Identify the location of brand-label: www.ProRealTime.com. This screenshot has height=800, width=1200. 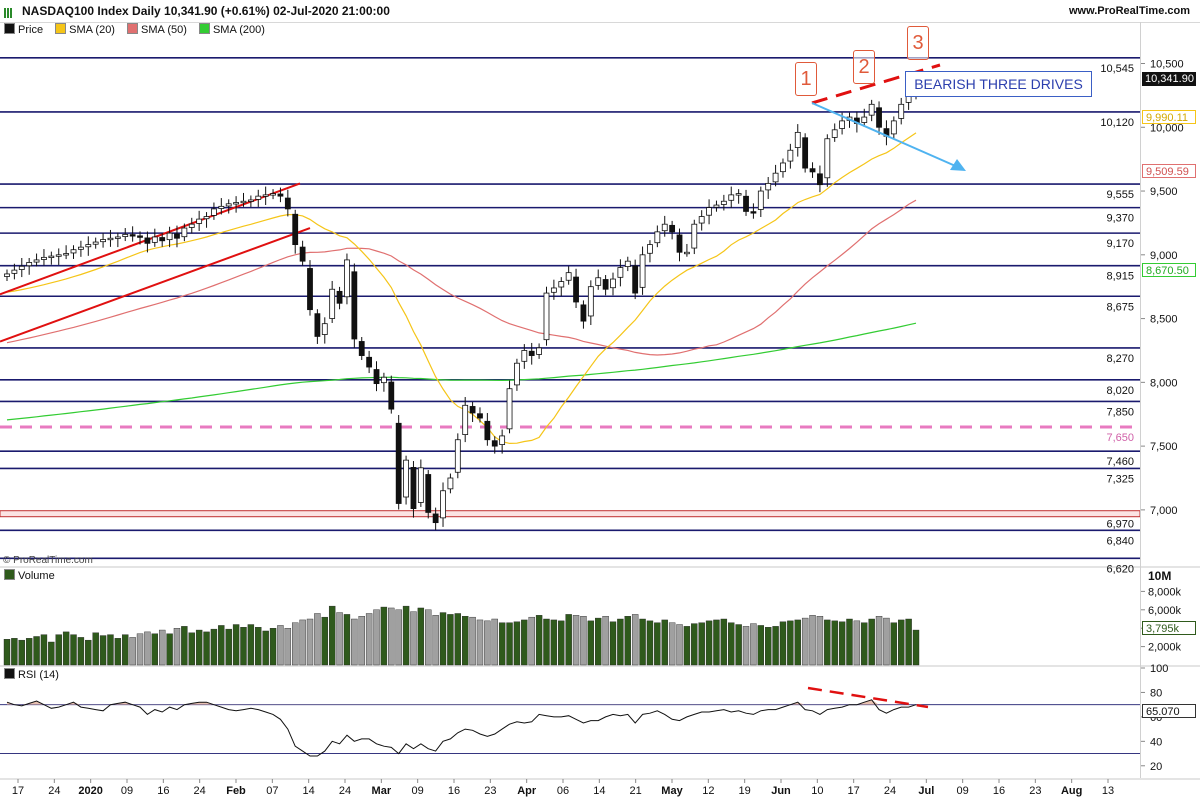
(1129, 11).